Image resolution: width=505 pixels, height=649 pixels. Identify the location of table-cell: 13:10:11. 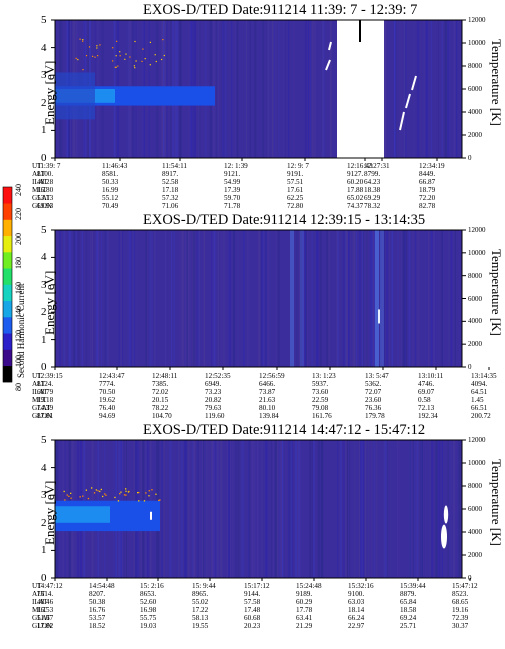
(431, 376).